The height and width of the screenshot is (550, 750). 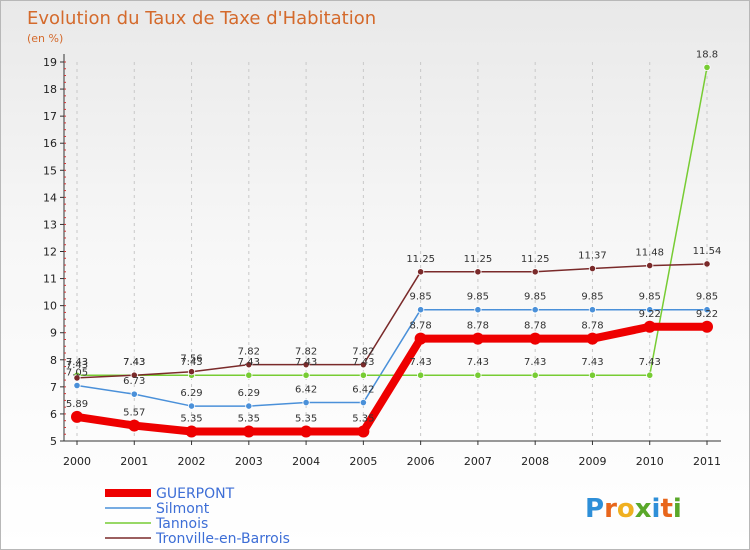 I want to click on proxiti-logo: Proxiti, so click(x=633, y=509).